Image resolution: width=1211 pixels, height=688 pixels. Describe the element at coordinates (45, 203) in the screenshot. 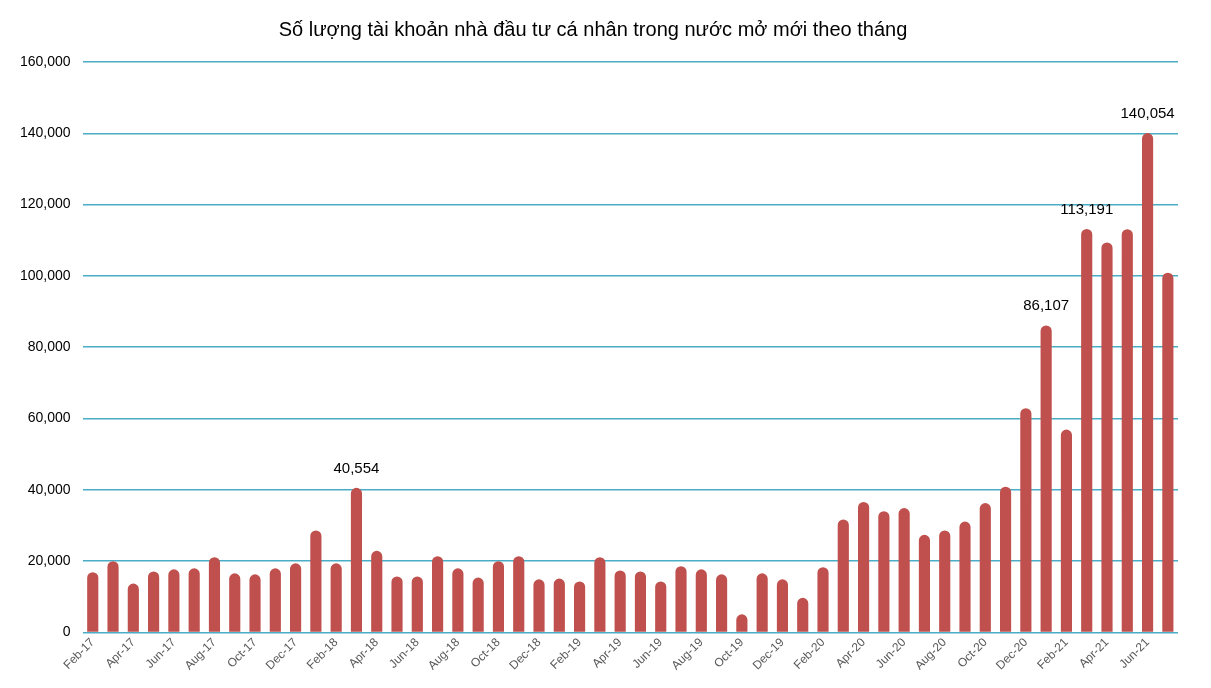

I see `y-tick-label: 120,000` at that location.